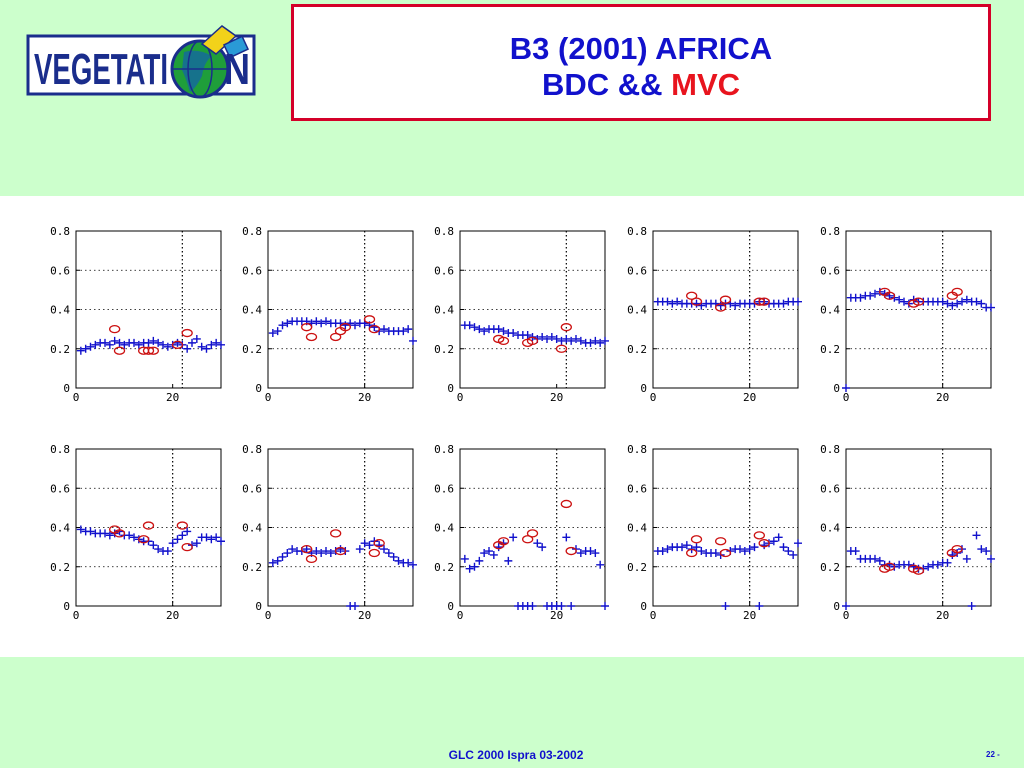  What do you see at coordinates (643, 606) in the screenshot?
I see `y-tick-label: 0` at bounding box center [643, 606].